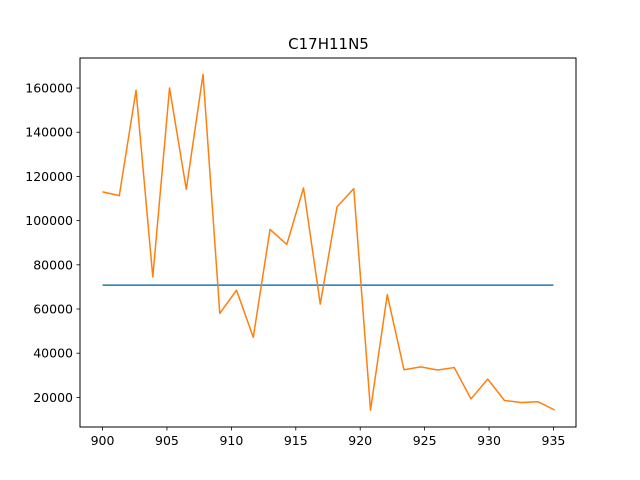  What do you see at coordinates (49, 176) in the screenshot?
I see `y-tick-label: 120000` at bounding box center [49, 176].